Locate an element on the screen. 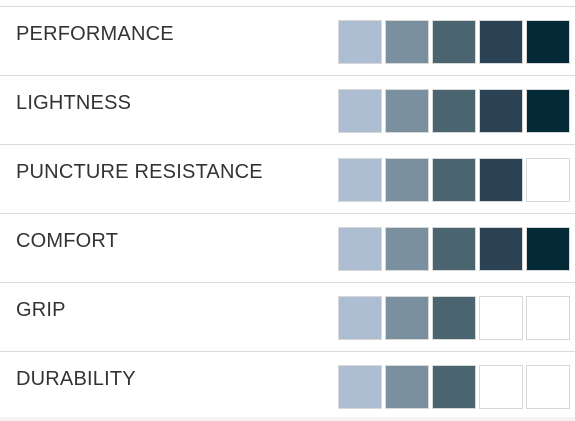 The width and height of the screenshot is (575, 421). rating-label: COMFORT is located at coordinates (67, 241).